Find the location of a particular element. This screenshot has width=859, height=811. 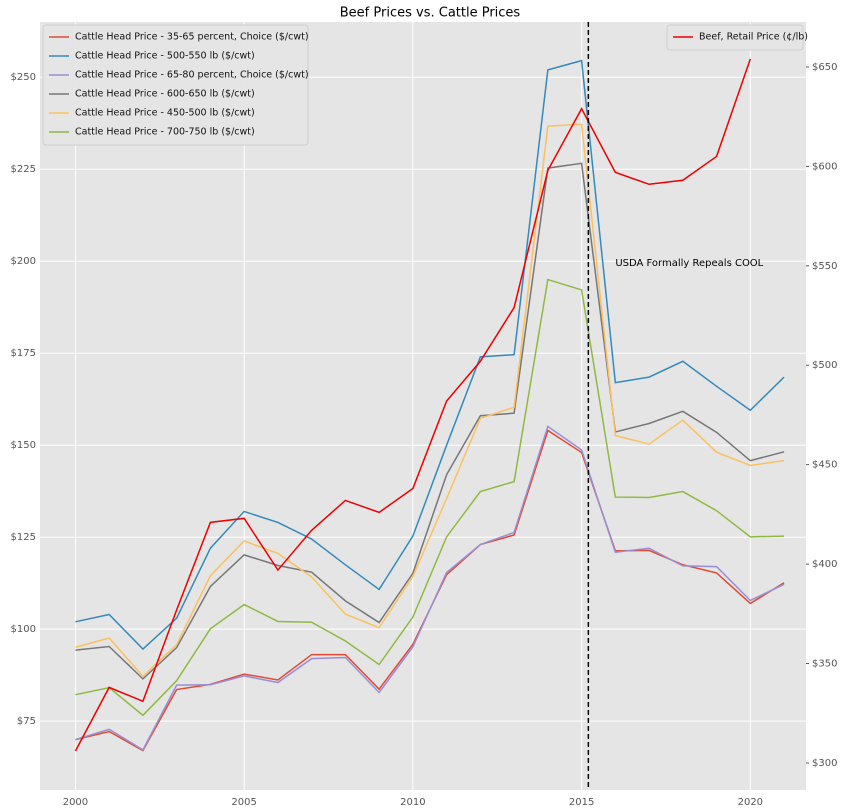

legend-label: Cattle Head Price - 600-650 lb ($/cwt) is located at coordinates (165, 94).